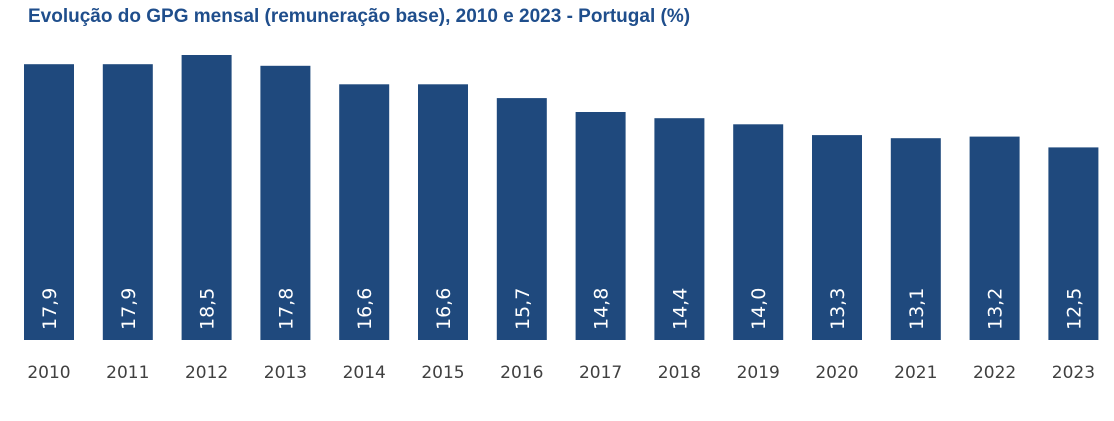 The image size is (1114, 421). I want to click on x-tick-label-2023: 2023, so click(1073, 373).